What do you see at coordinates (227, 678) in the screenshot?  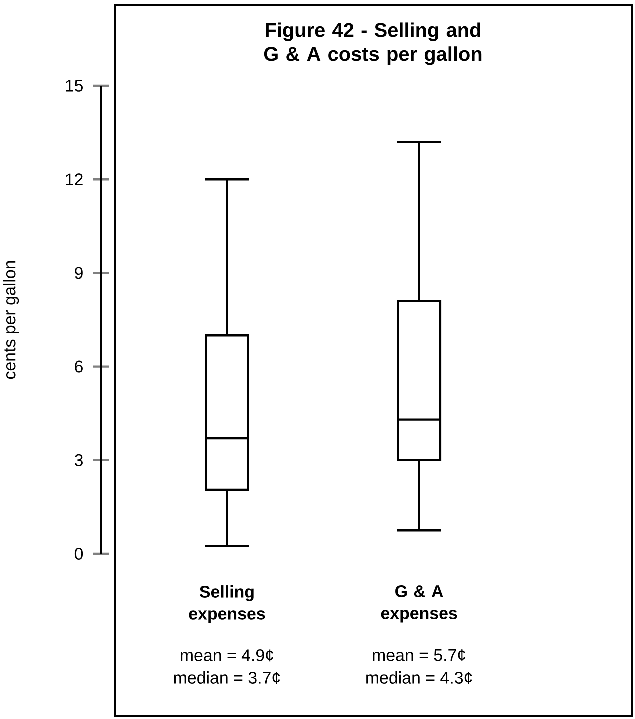 I see `text: median = 3.7¢` at bounding box center [227, 678].